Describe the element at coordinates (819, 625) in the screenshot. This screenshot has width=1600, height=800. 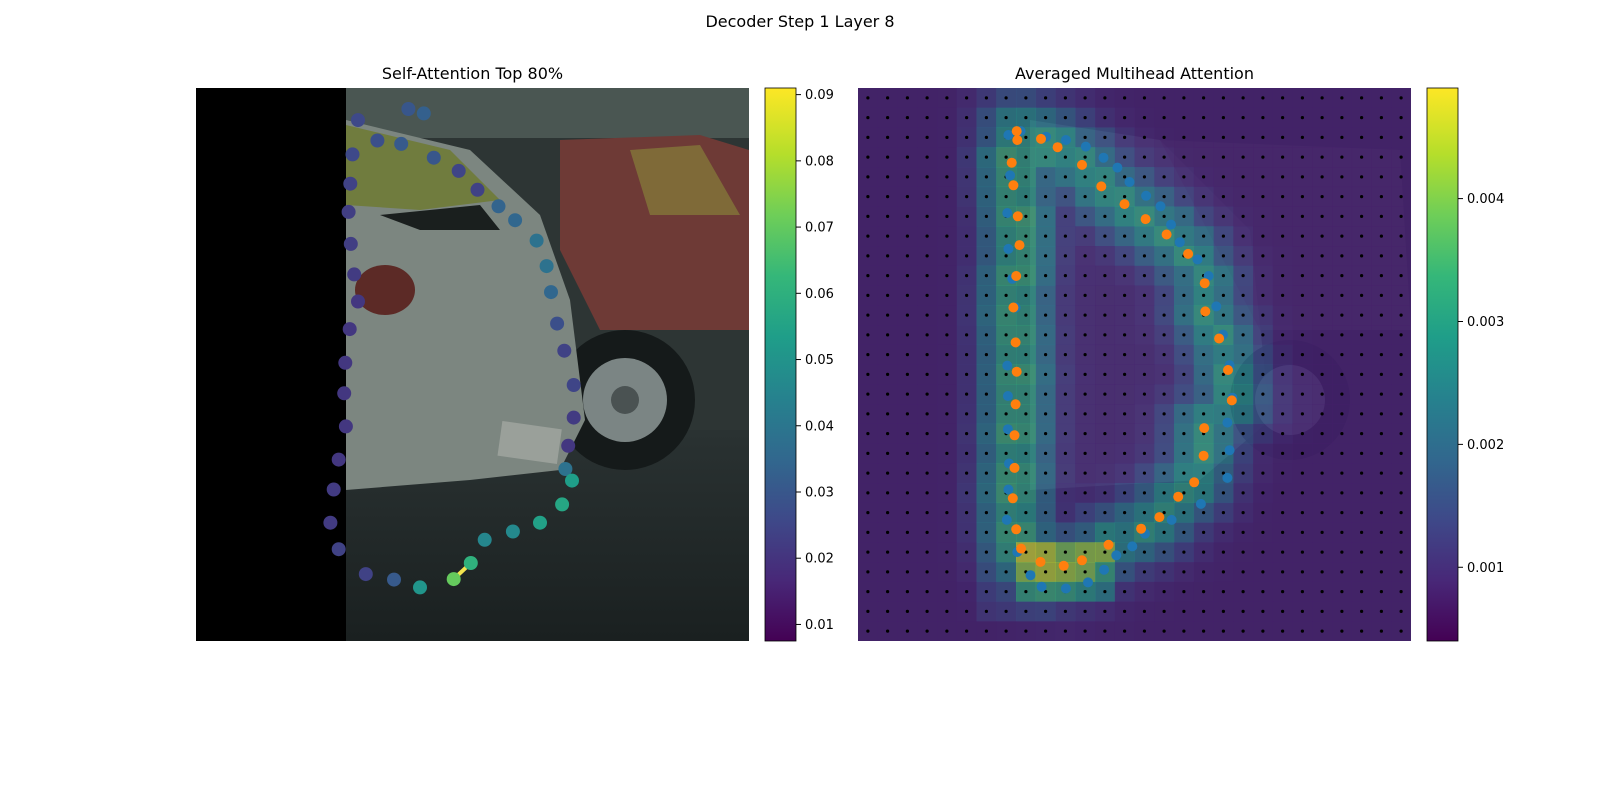
I see `left-colorbar-tick-label: 0.01` at that location.